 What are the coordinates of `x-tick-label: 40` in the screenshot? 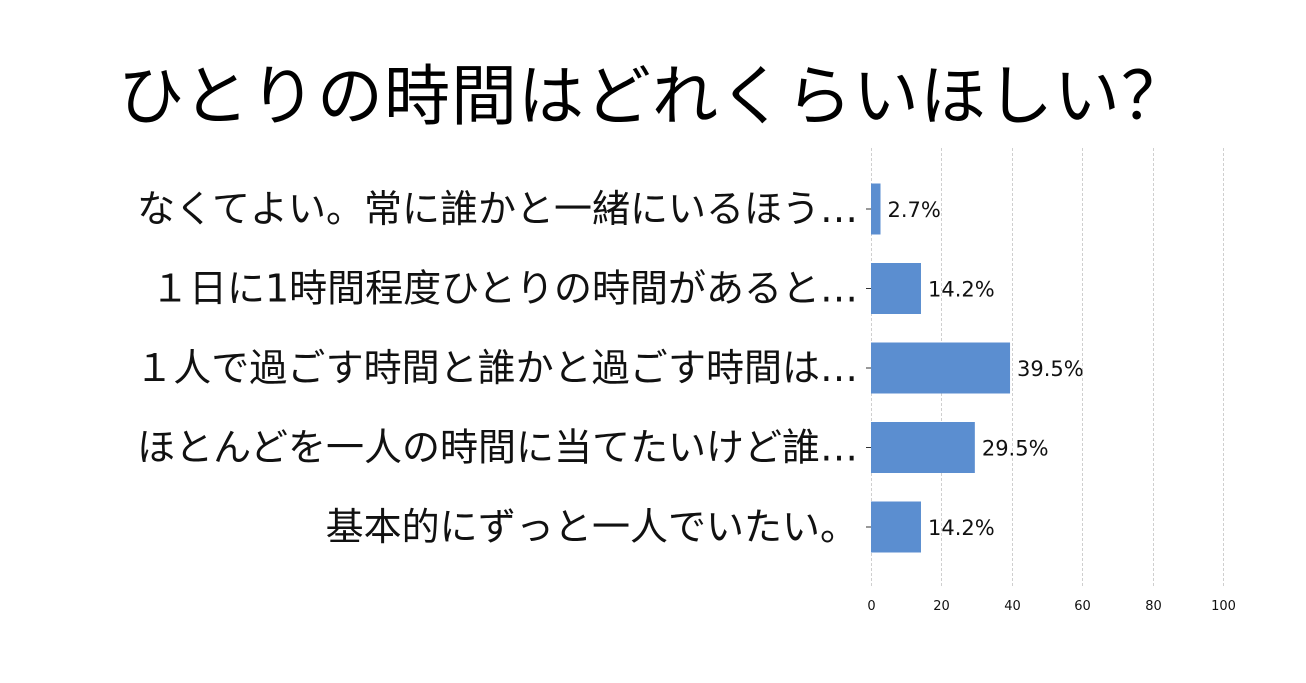 It's located at (1012, 606).